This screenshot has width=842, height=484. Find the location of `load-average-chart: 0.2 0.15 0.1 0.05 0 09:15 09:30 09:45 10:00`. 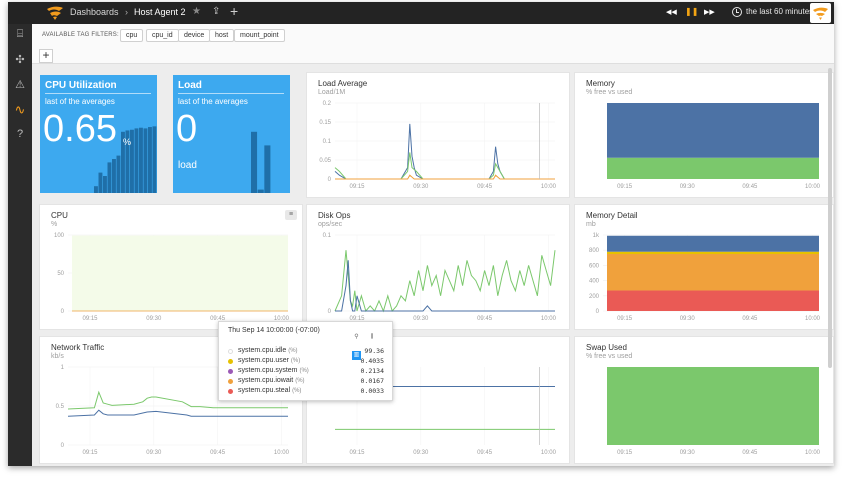

load-average-chart: 0.2 0.15 0.1 0.05 0 09:15 09:30 09:45 10:00 is located at coordinates (438, 135).